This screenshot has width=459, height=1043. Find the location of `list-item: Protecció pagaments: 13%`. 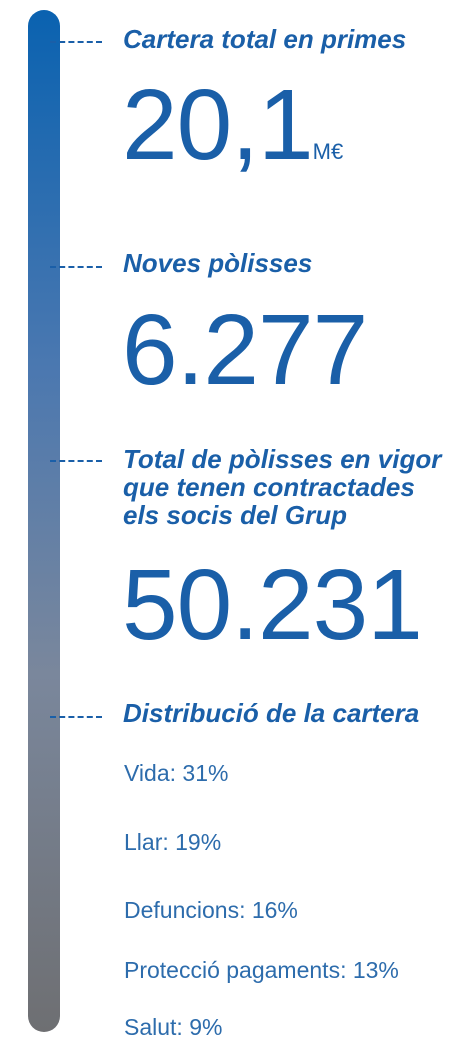

list-item: Protecció pagaments: 13% is located at coordinates (261, 970).